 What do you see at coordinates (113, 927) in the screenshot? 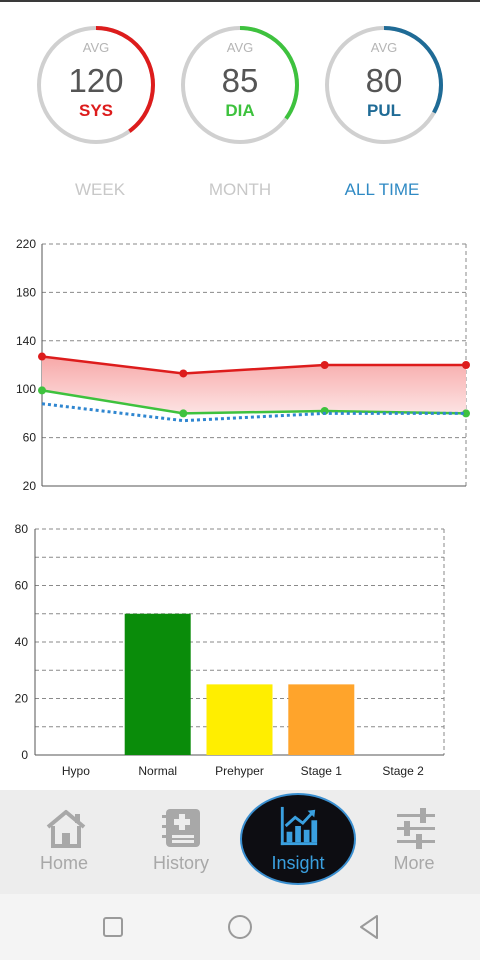
I see `recent-apps-button` at bounding box center [113, 927].